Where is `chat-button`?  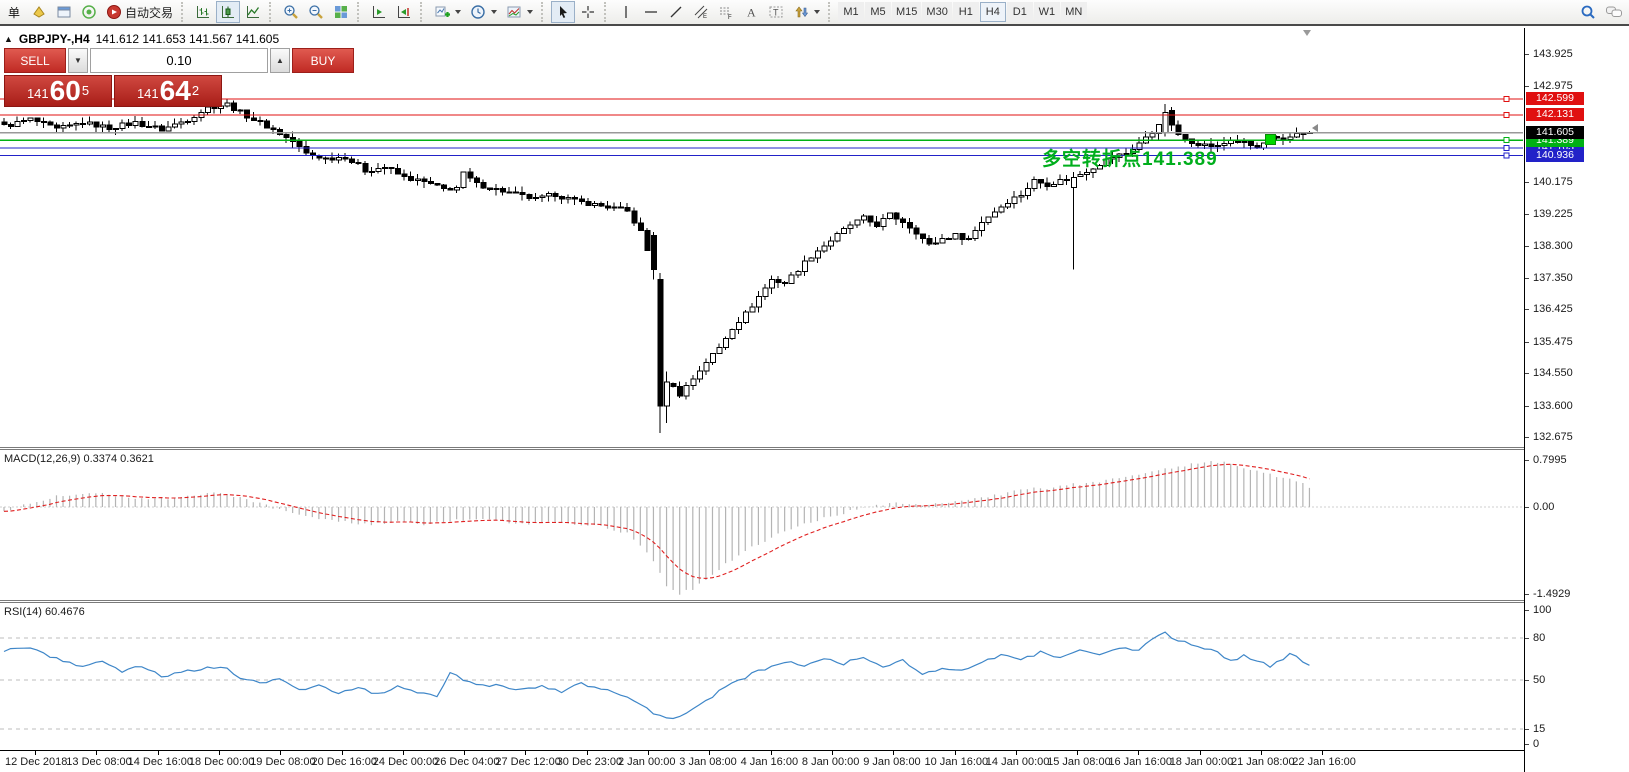
chat-button is located at coordinates (1614, 12).